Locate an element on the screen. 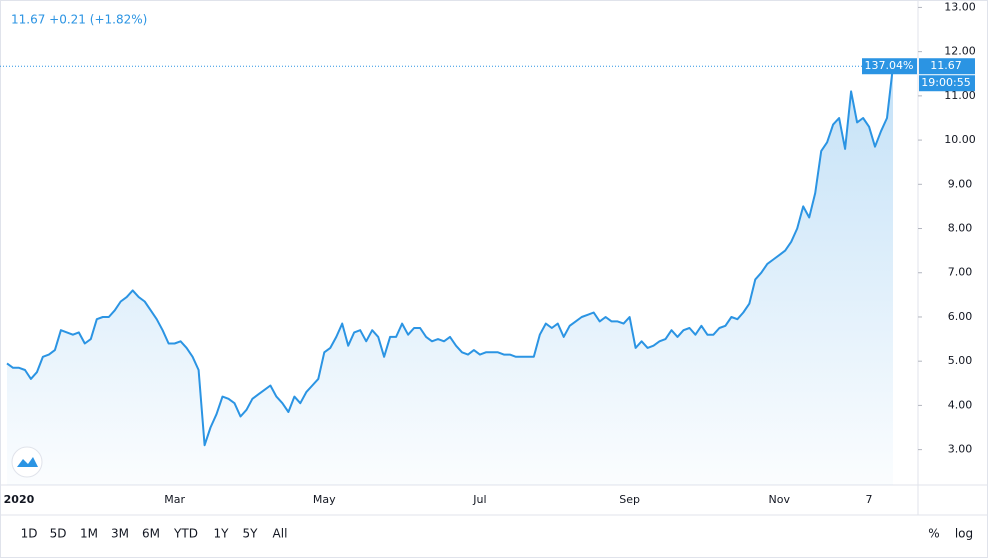 Image resolution: width=988 pixels, height=558 pixels. y-tick-label: 11.00 is located at coordinates (960, 95).